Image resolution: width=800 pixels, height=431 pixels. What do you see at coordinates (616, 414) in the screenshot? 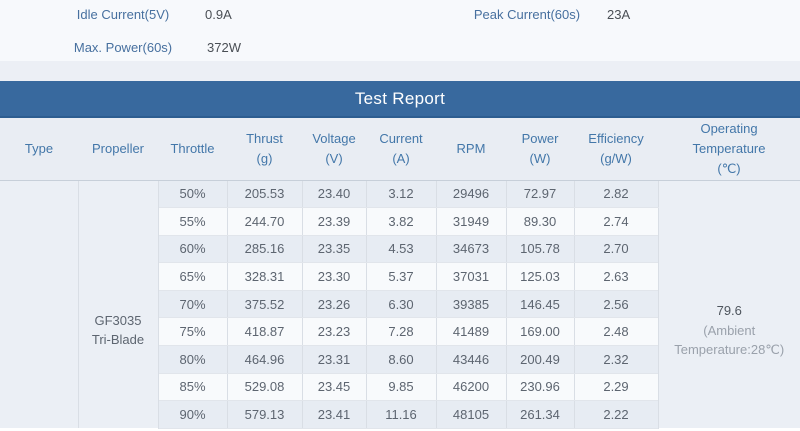
I see `cell-efficiency: 2.22` at bounding box center [616, 414].